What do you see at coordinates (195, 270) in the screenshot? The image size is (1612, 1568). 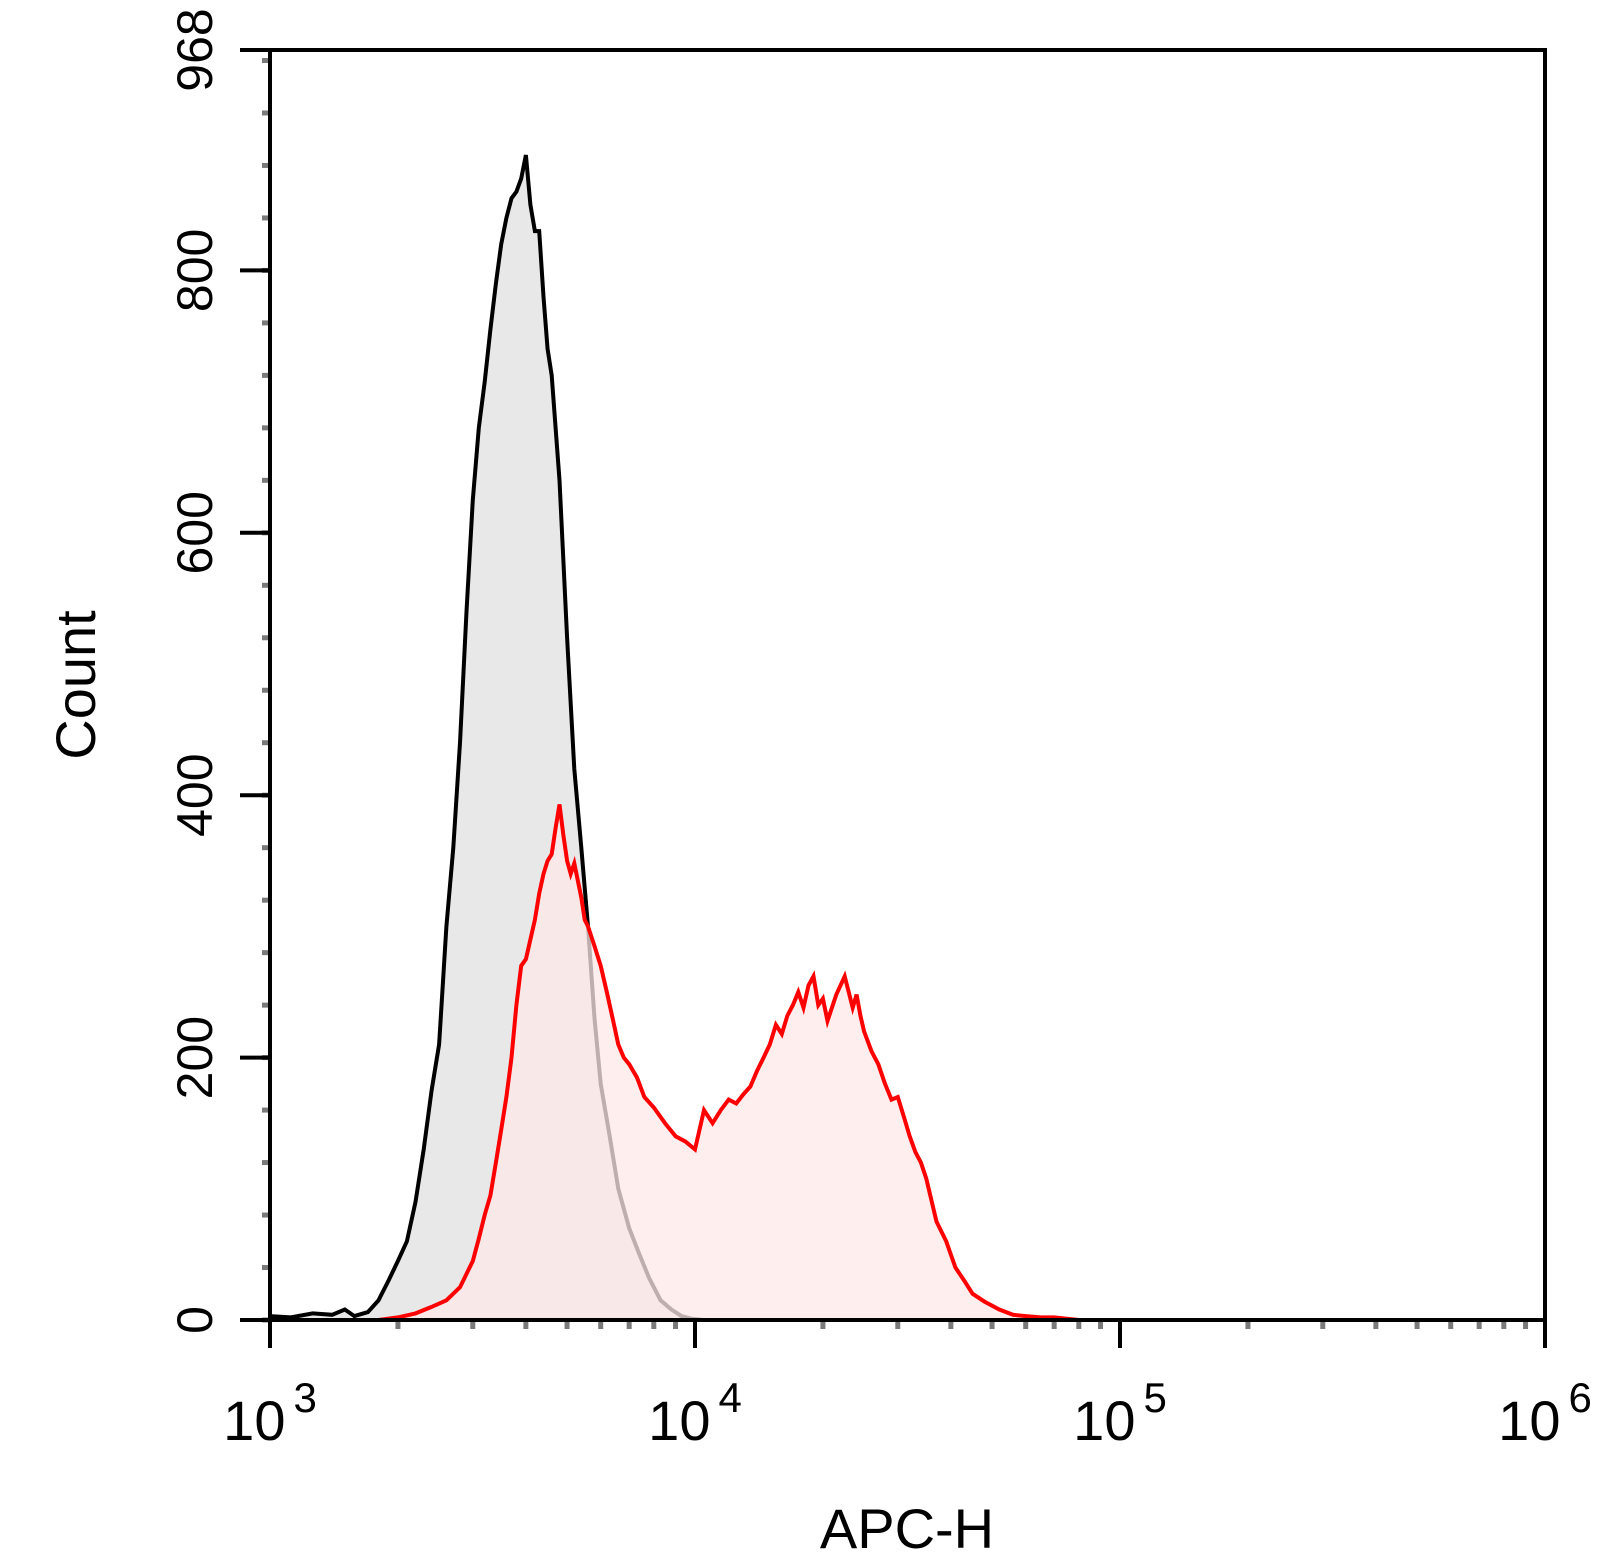 I see `y-tick-label: 800` at bounding box center [195, 270].